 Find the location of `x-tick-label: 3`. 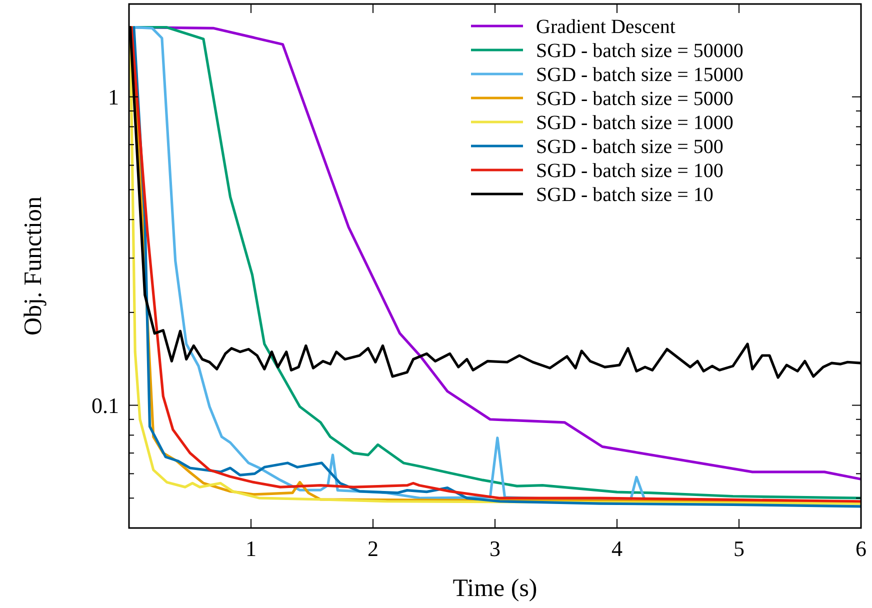

x-tick-label: 3 is located at coordinates (495, 548).